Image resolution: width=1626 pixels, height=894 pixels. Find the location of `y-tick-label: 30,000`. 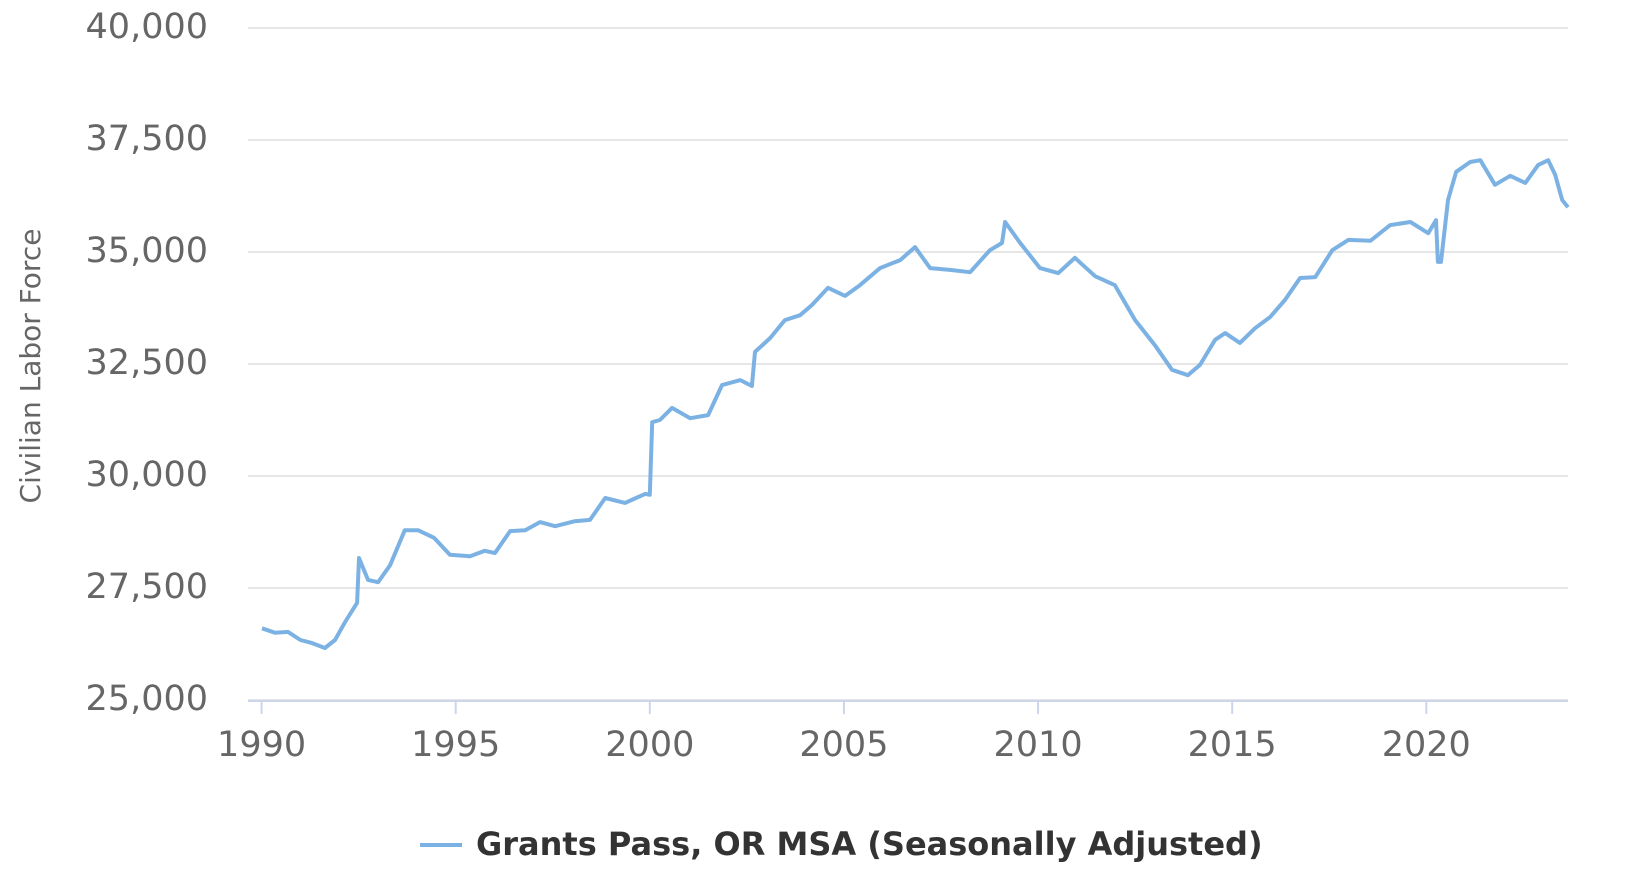

y-tick-label: 30,000 is located at coordinates (147, 475).